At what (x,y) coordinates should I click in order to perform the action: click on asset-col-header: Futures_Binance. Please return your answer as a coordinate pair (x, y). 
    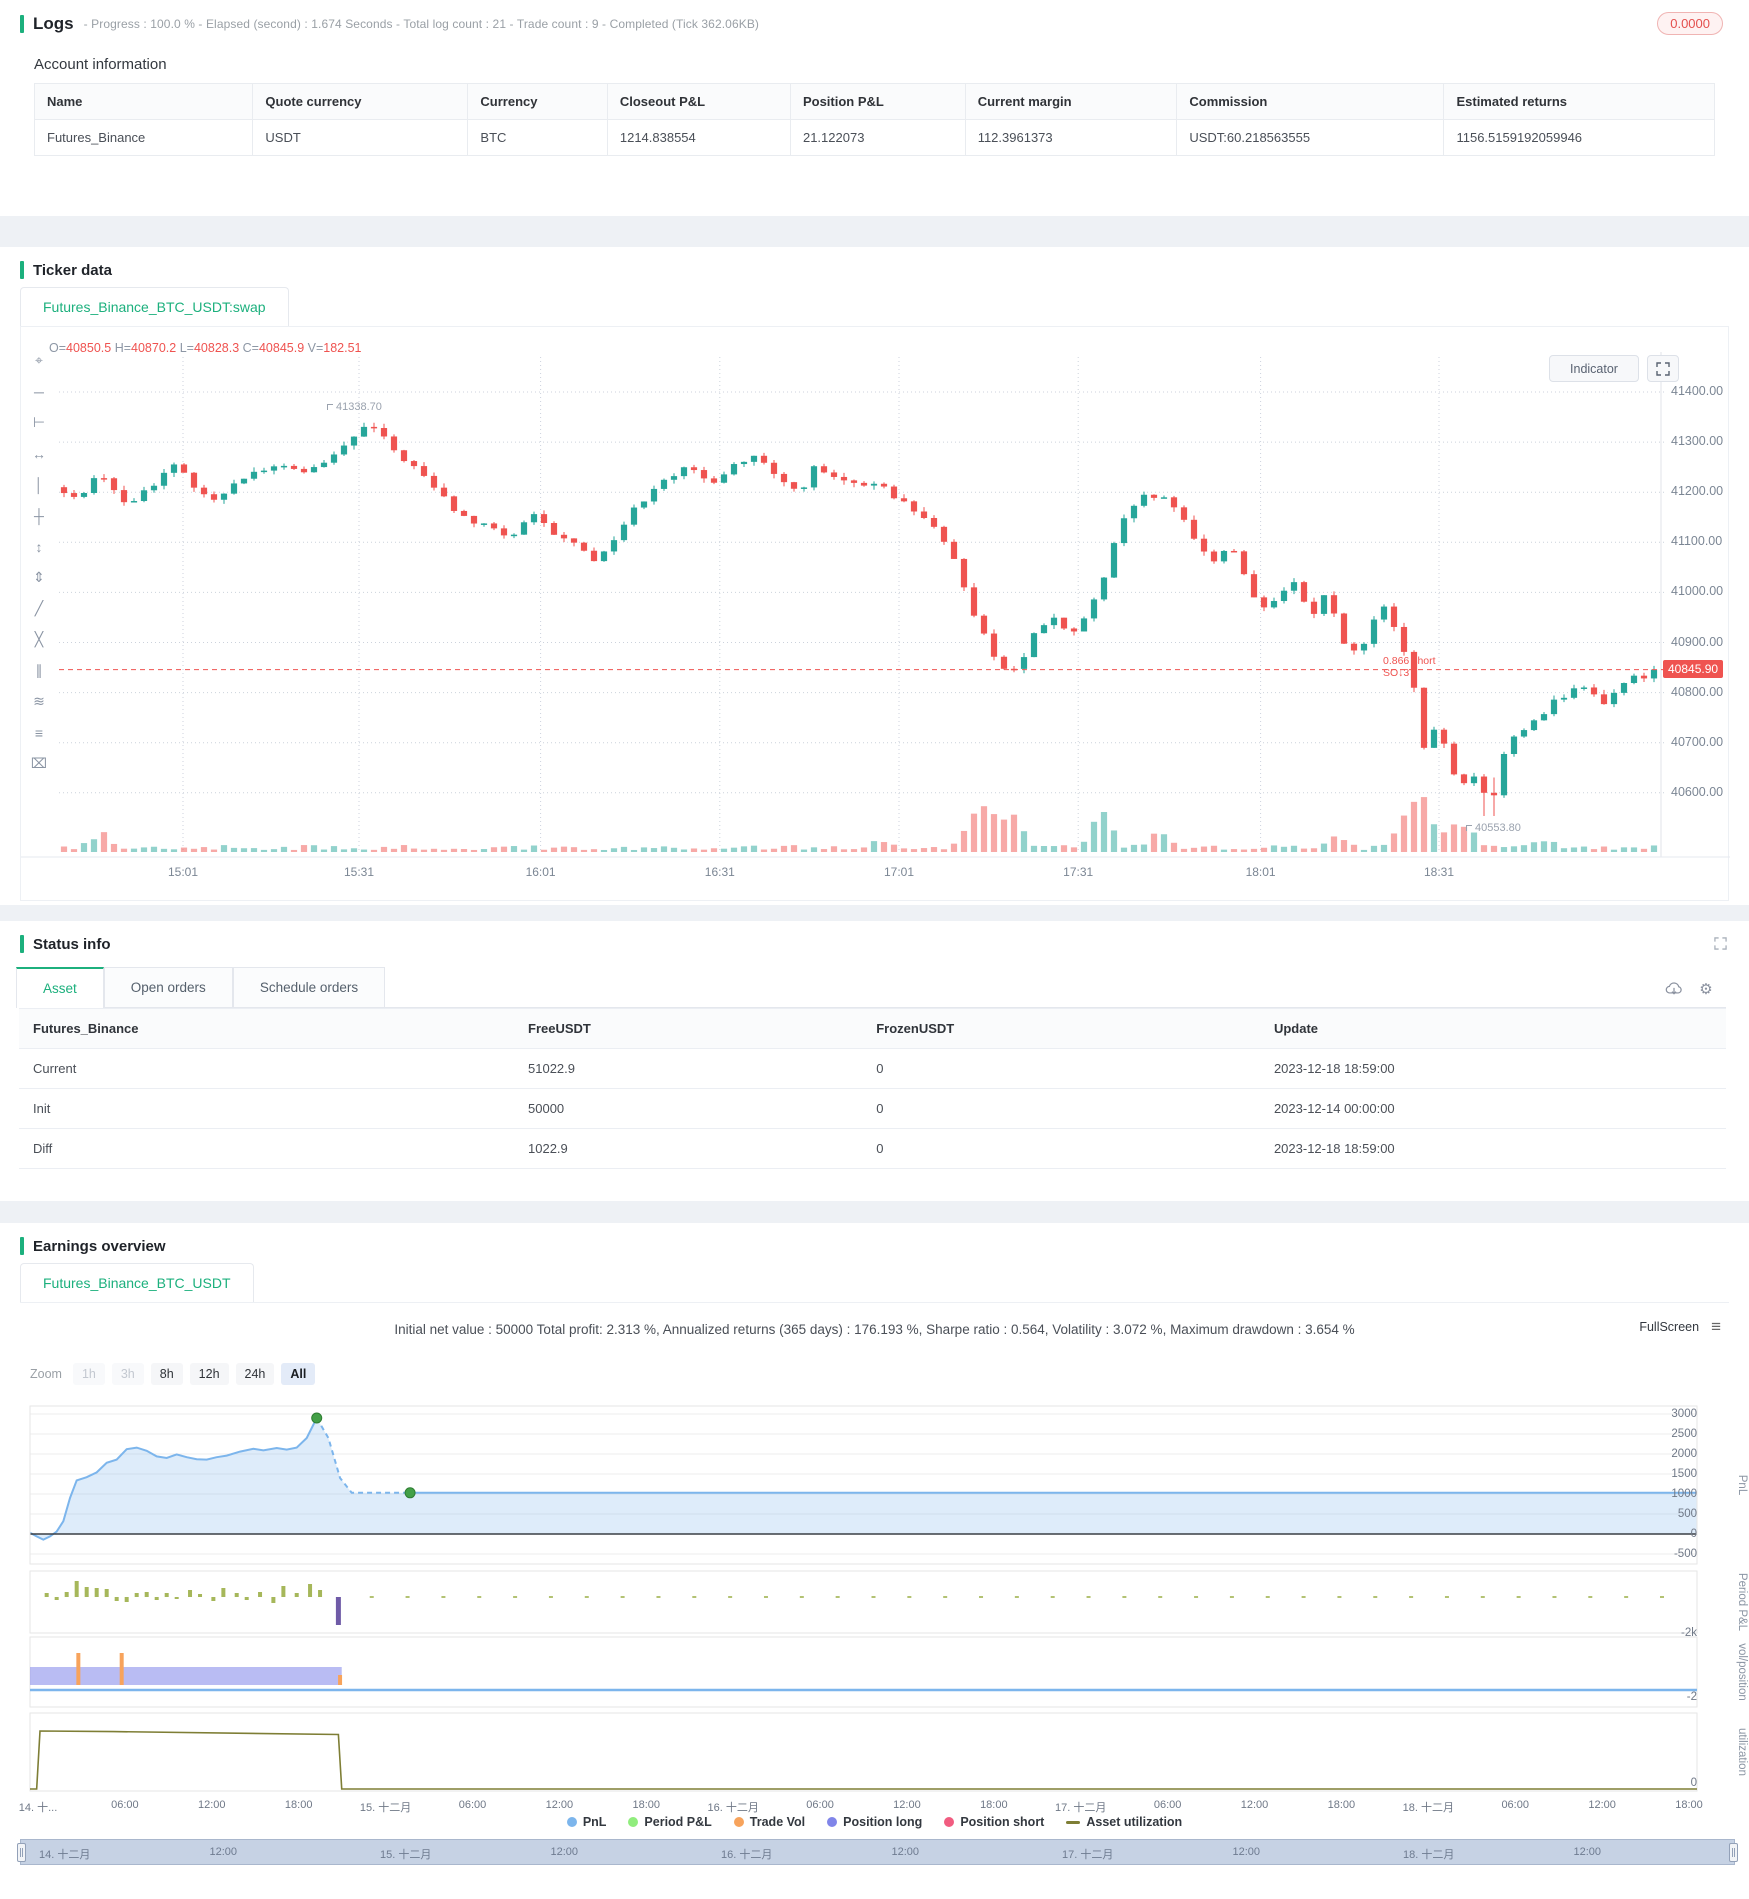
    Looking at the image, I should click on (267, 1028).